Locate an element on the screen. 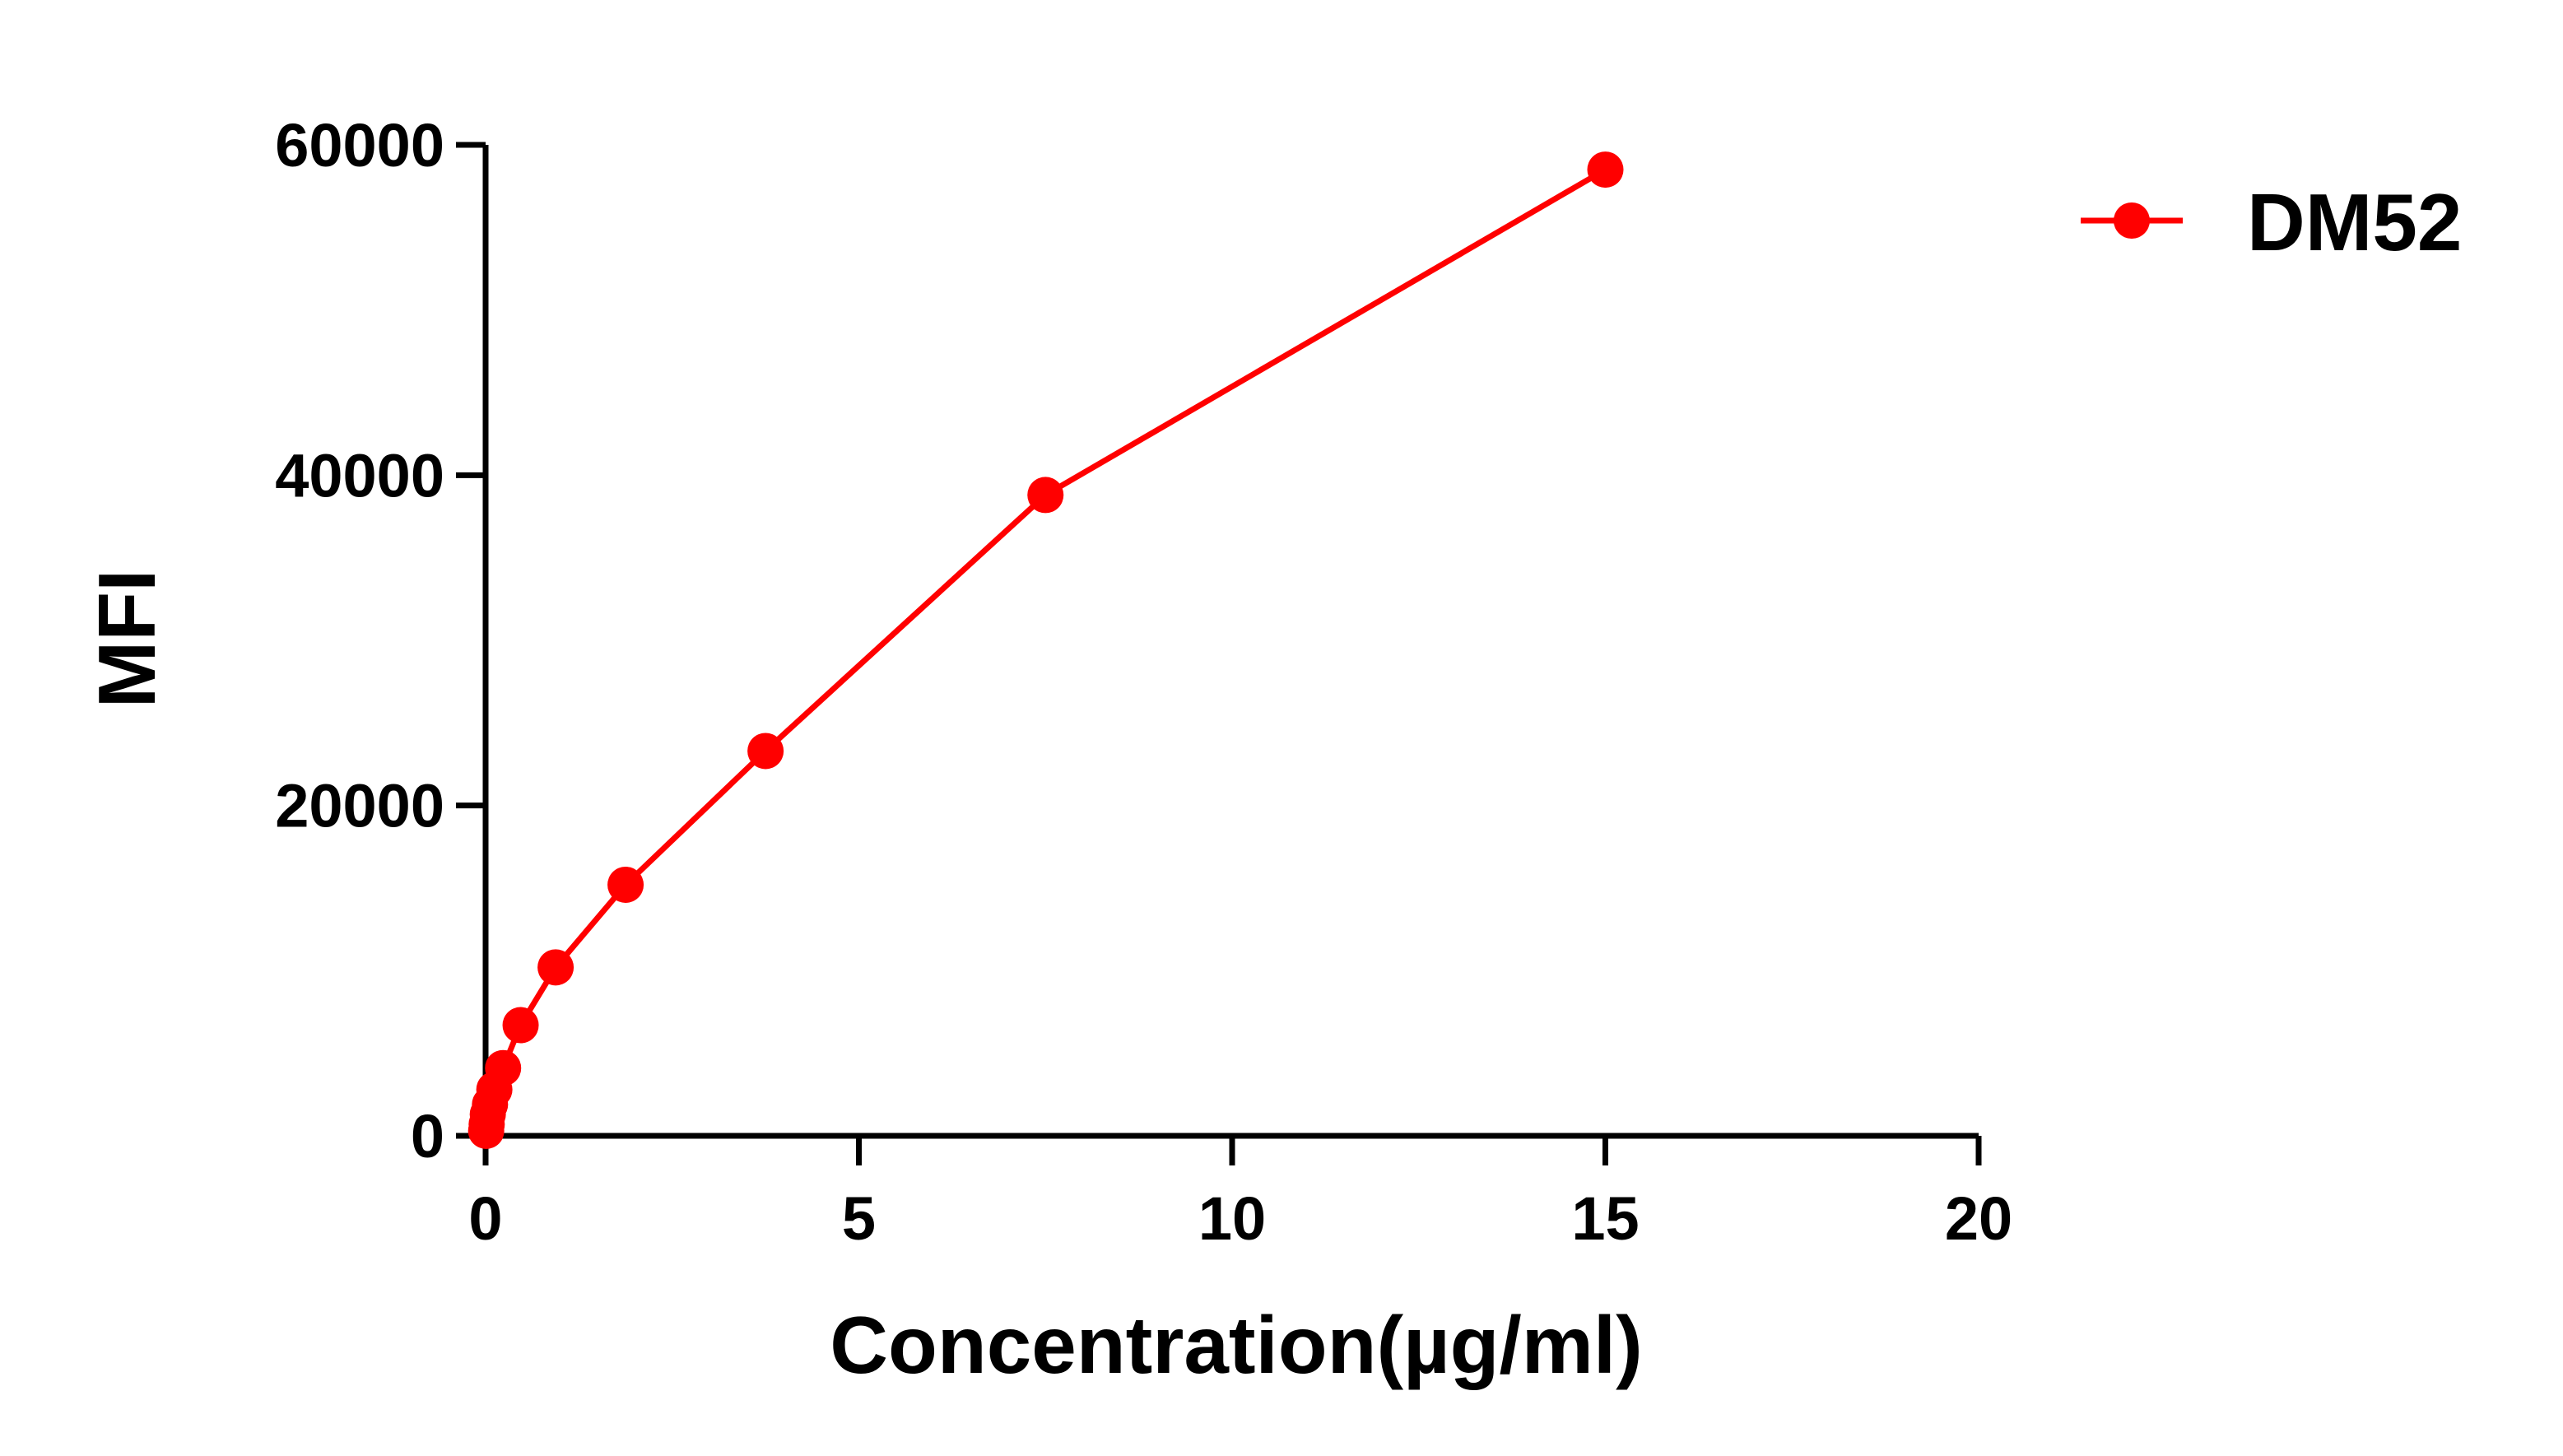  y-axis-title: MFI is located at coordinates (126, 639).